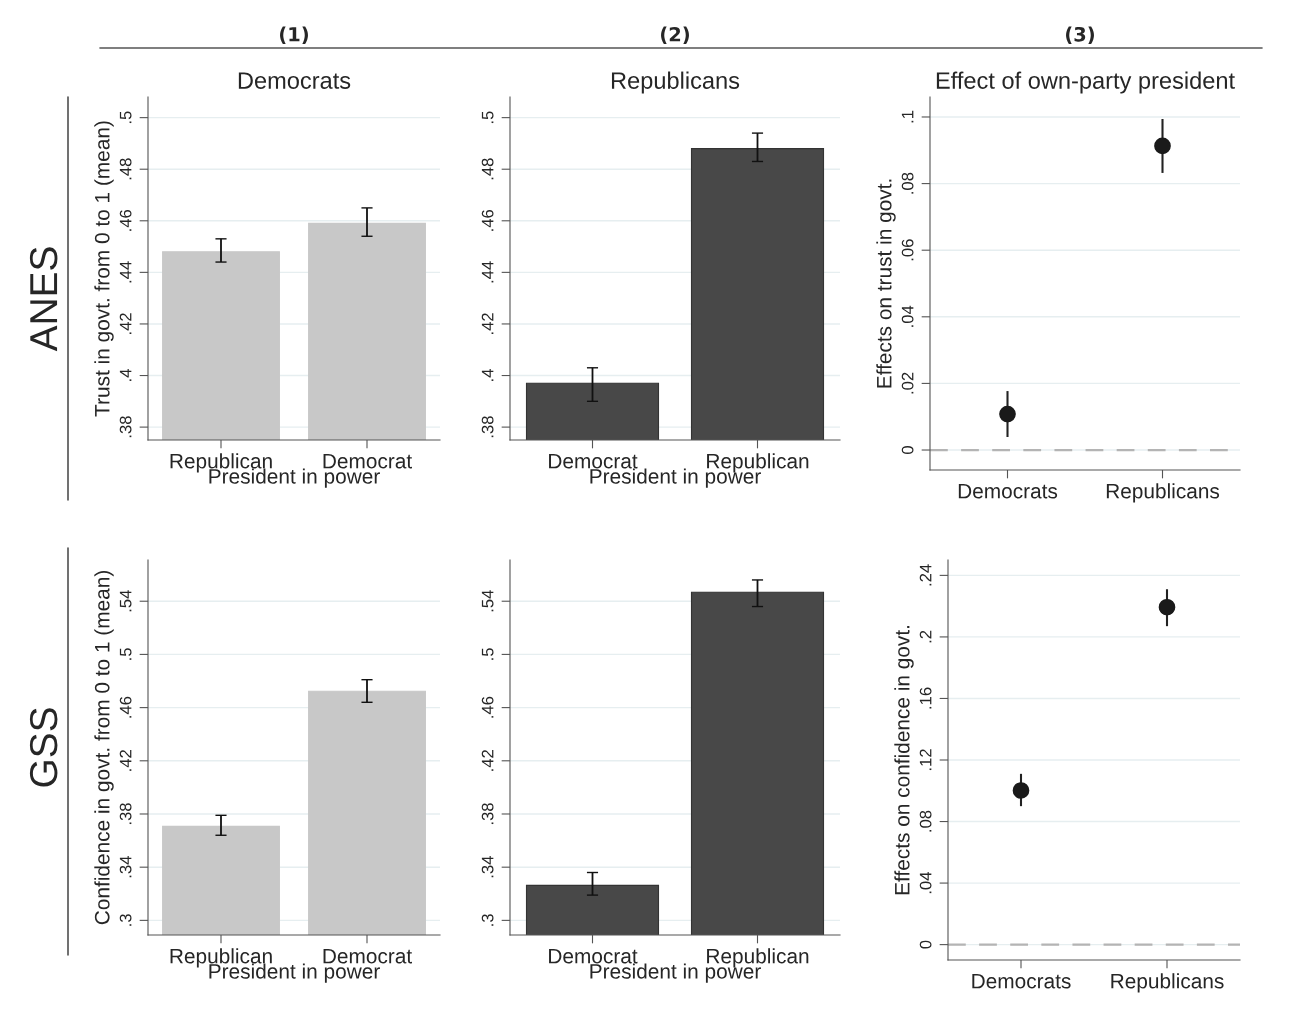 The image size is (1296, 1021). I want to click on y-axis-title: Trust in govt. from 0 to 1 (mean), so click(104, 269).